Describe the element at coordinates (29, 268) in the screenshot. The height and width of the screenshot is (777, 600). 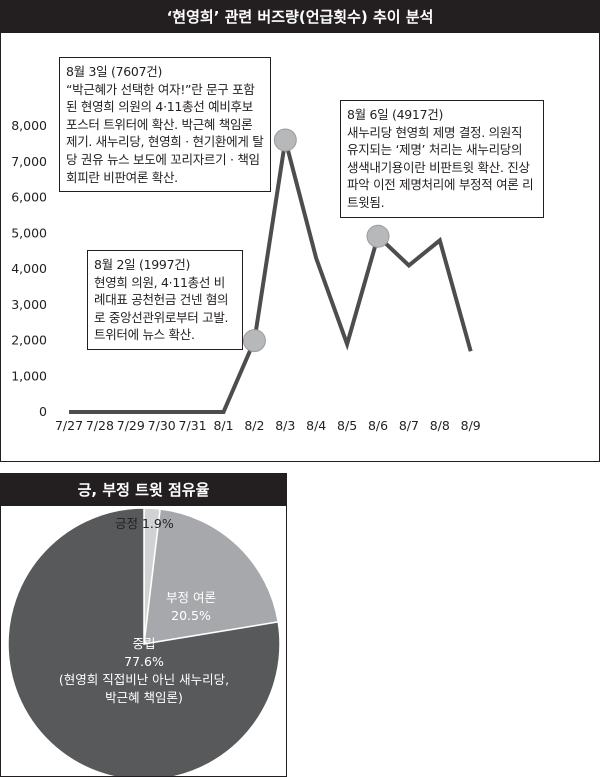
I see `y-tick-label: 4,000` at that location.